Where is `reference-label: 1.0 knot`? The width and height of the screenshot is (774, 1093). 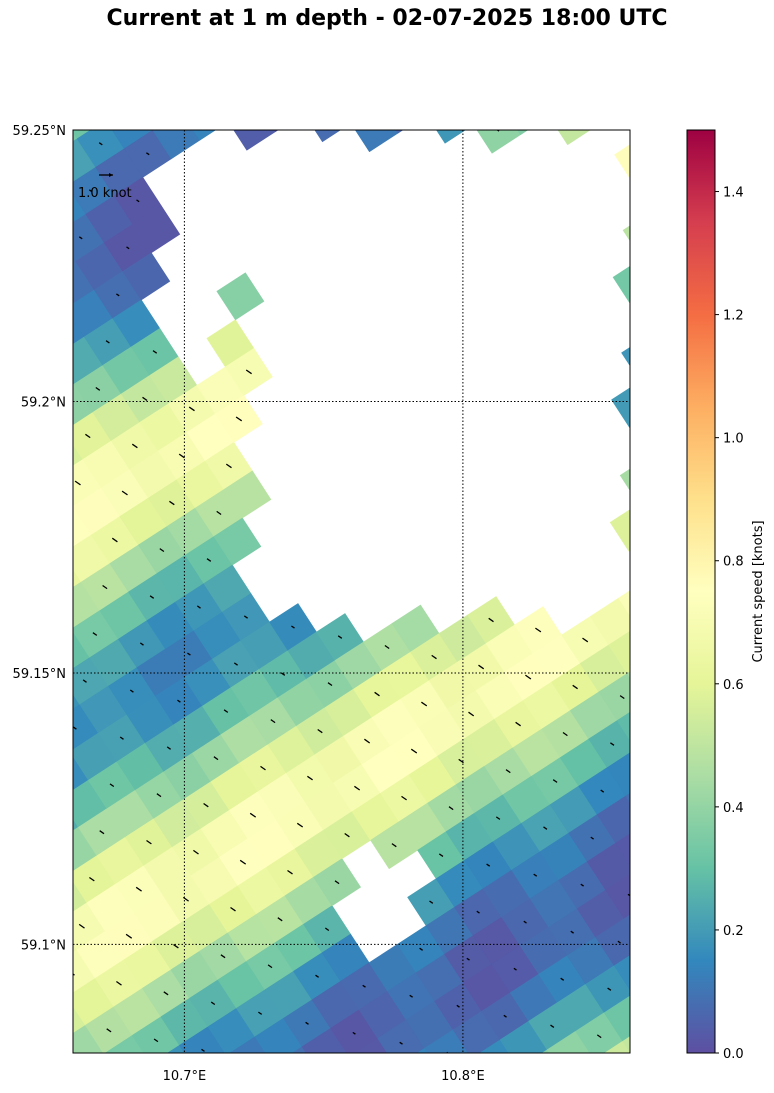
reference-label: 1.0 knot is located at coordinates (105, 193).